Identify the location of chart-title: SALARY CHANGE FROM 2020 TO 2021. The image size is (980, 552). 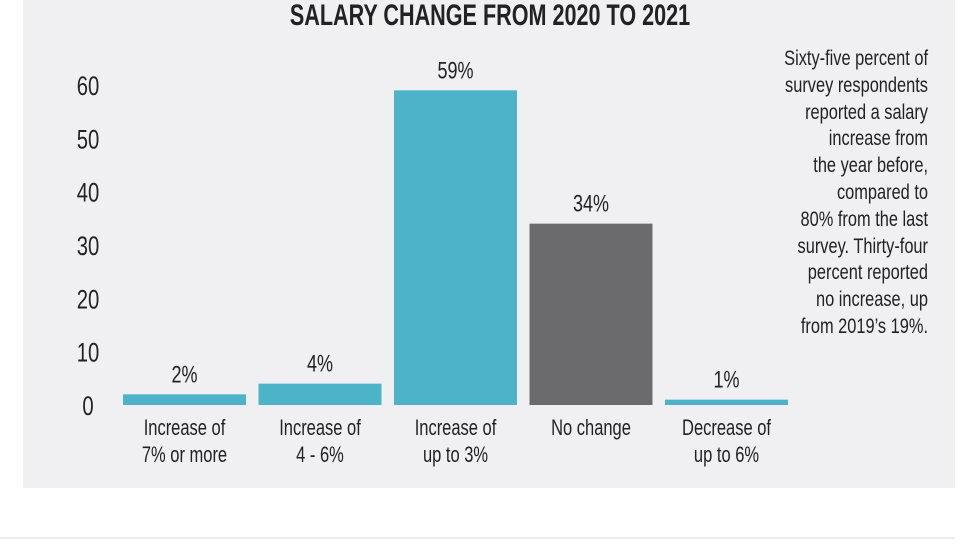
(490, 16).